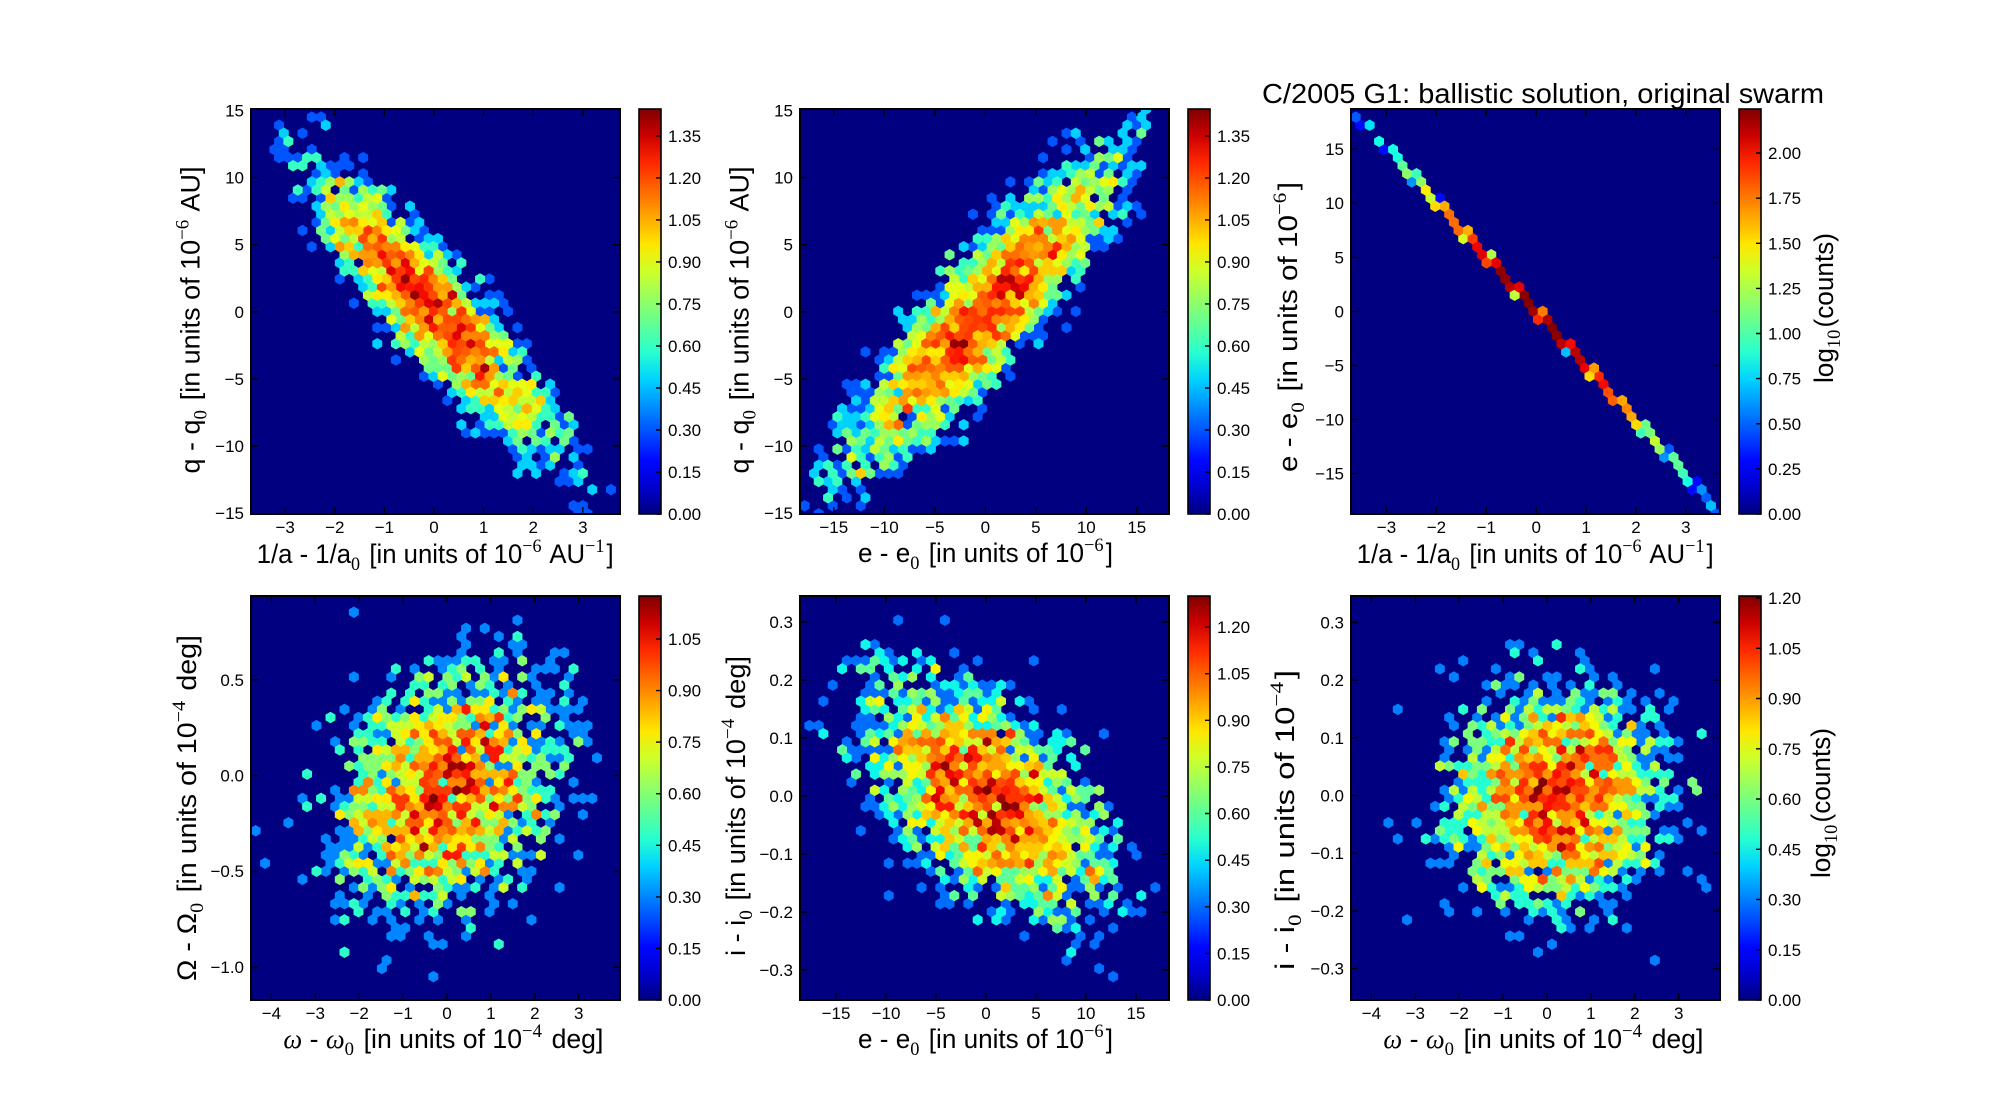 The width and height of the screenshot is (2012, 1117). What do you see at coordinates (534, 1013) in the screenshot?
I see `svg-text: 2` at bounding box center [534, 1013].